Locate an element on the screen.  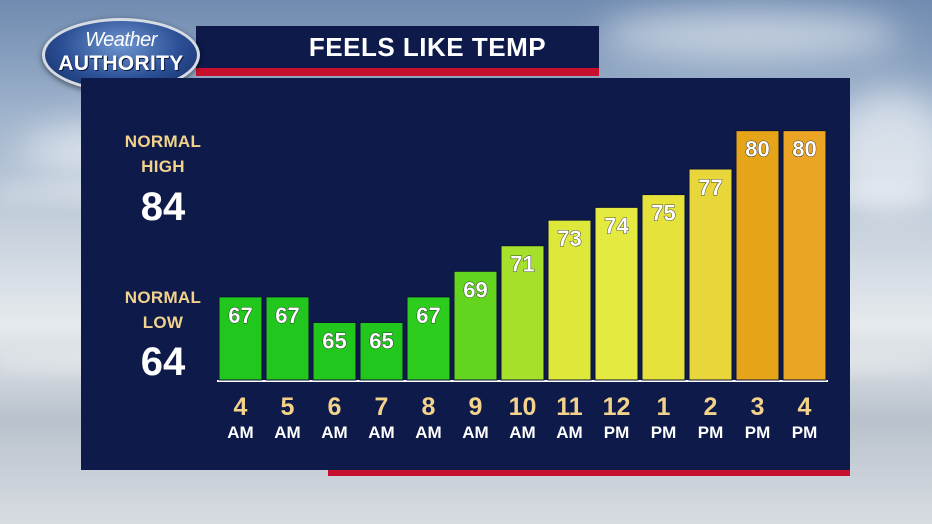
header-accent-stripe is located at coordinates (397, 72).